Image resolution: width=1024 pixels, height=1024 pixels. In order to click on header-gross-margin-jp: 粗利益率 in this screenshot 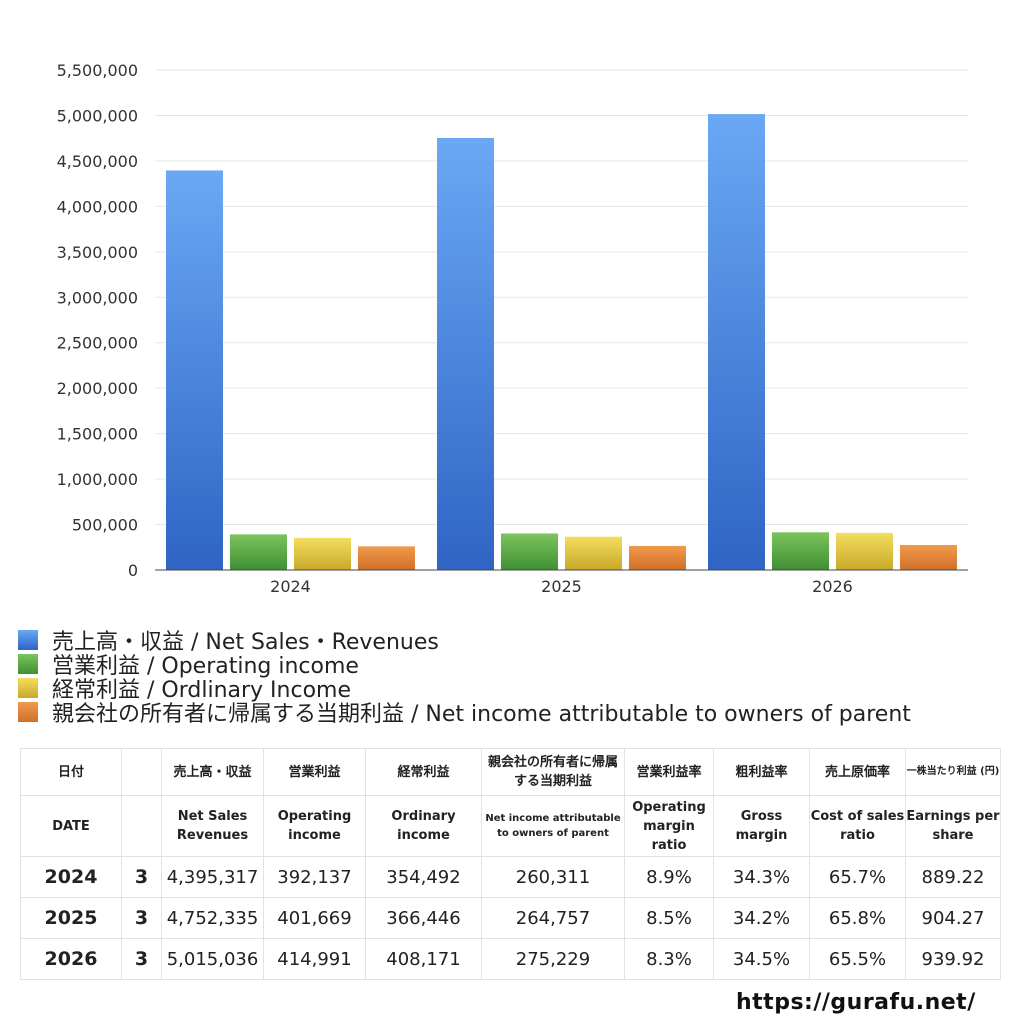, I will do `click(761, 772)`.